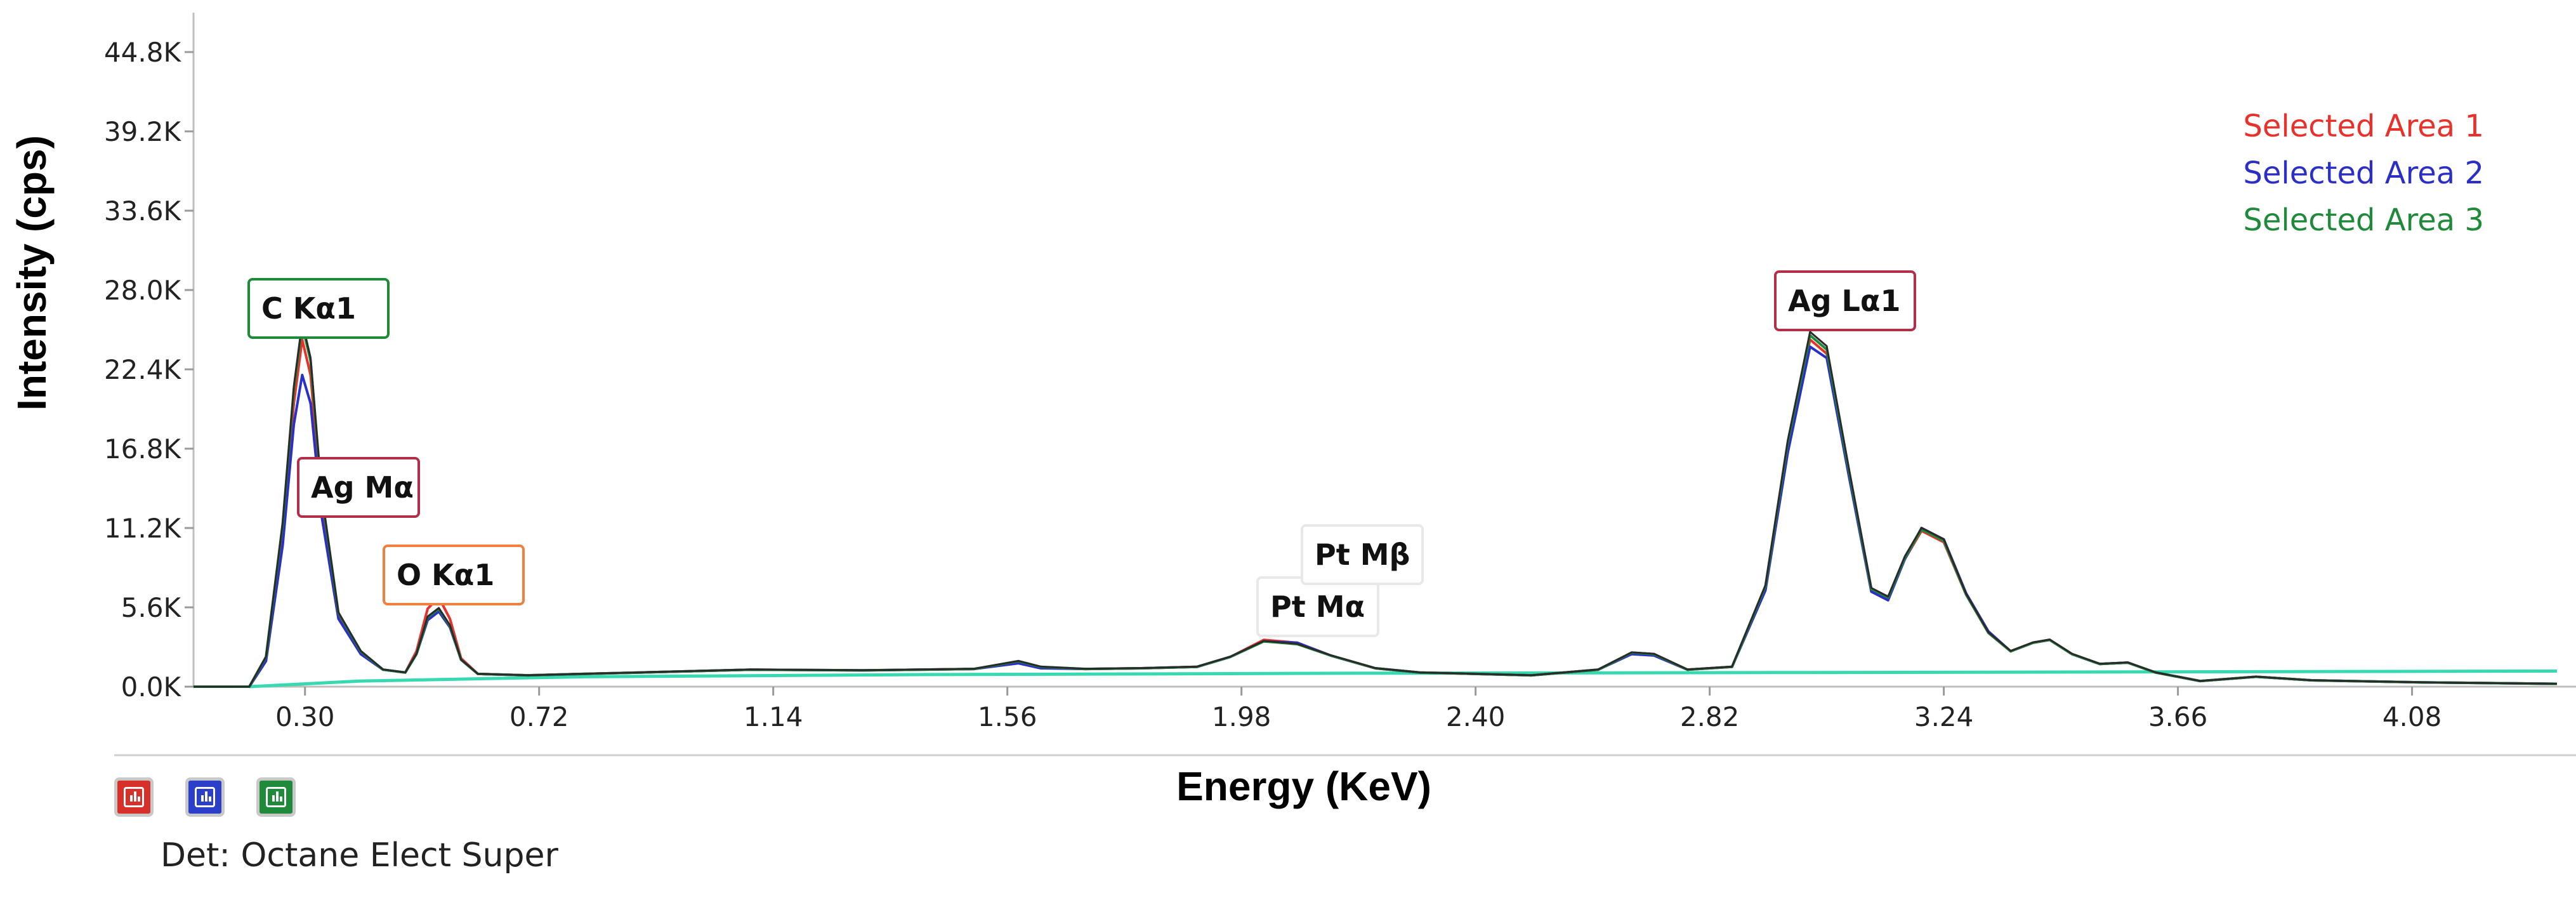 Image resolution: width=2576 pixels, height=898 pixels. I want to click on x-tick-label: 0.72, so click(539, 716).